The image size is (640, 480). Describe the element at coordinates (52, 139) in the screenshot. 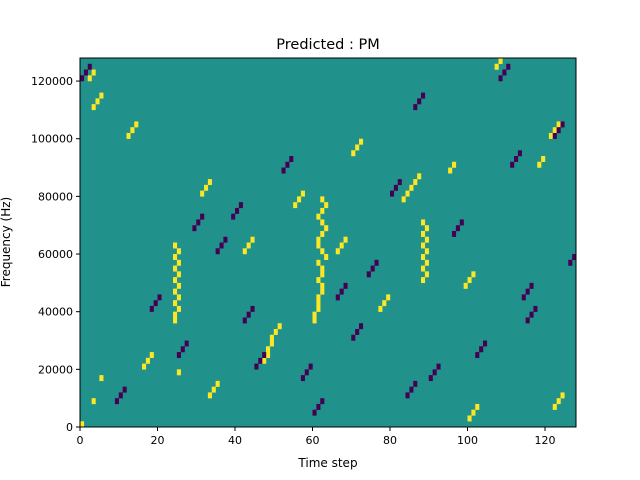

I see `y-tick-label: 100000` at that location.